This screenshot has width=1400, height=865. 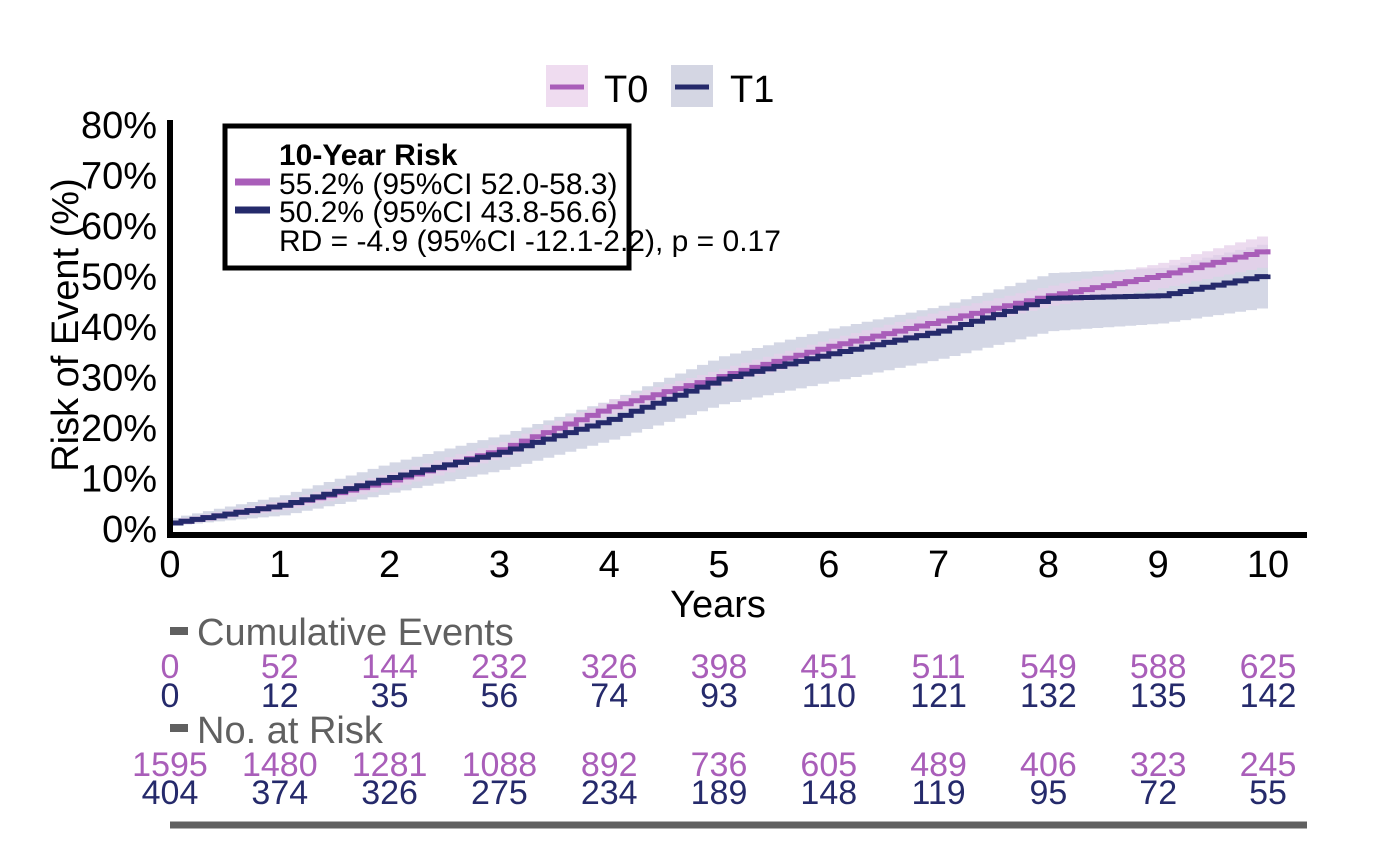 I want to click on y-tick-label: 10%, so click(x=119, y=480).